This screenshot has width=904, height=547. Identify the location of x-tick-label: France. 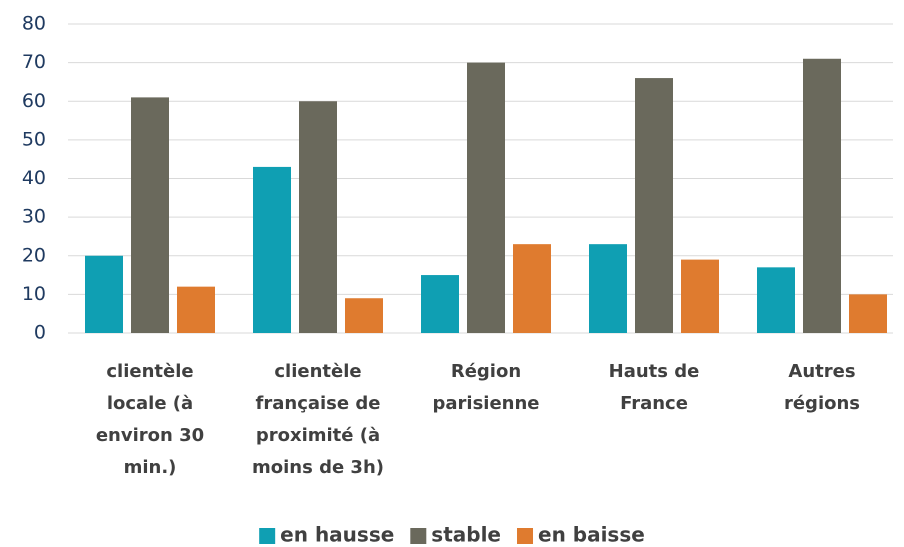
(654, 403).